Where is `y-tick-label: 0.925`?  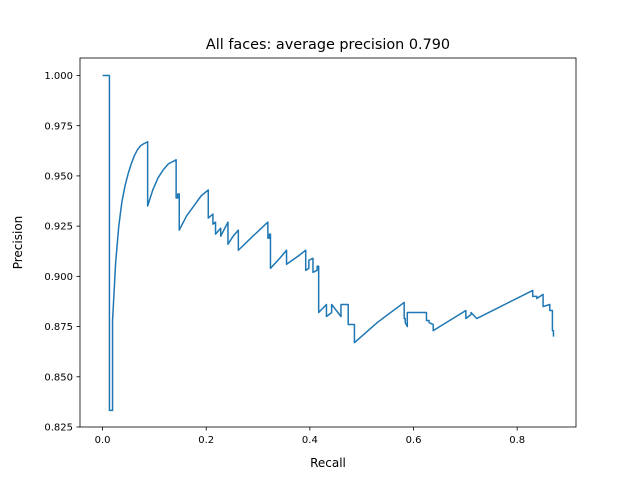
y-tick-label: 0.925 is located at coordinates (58, 227).